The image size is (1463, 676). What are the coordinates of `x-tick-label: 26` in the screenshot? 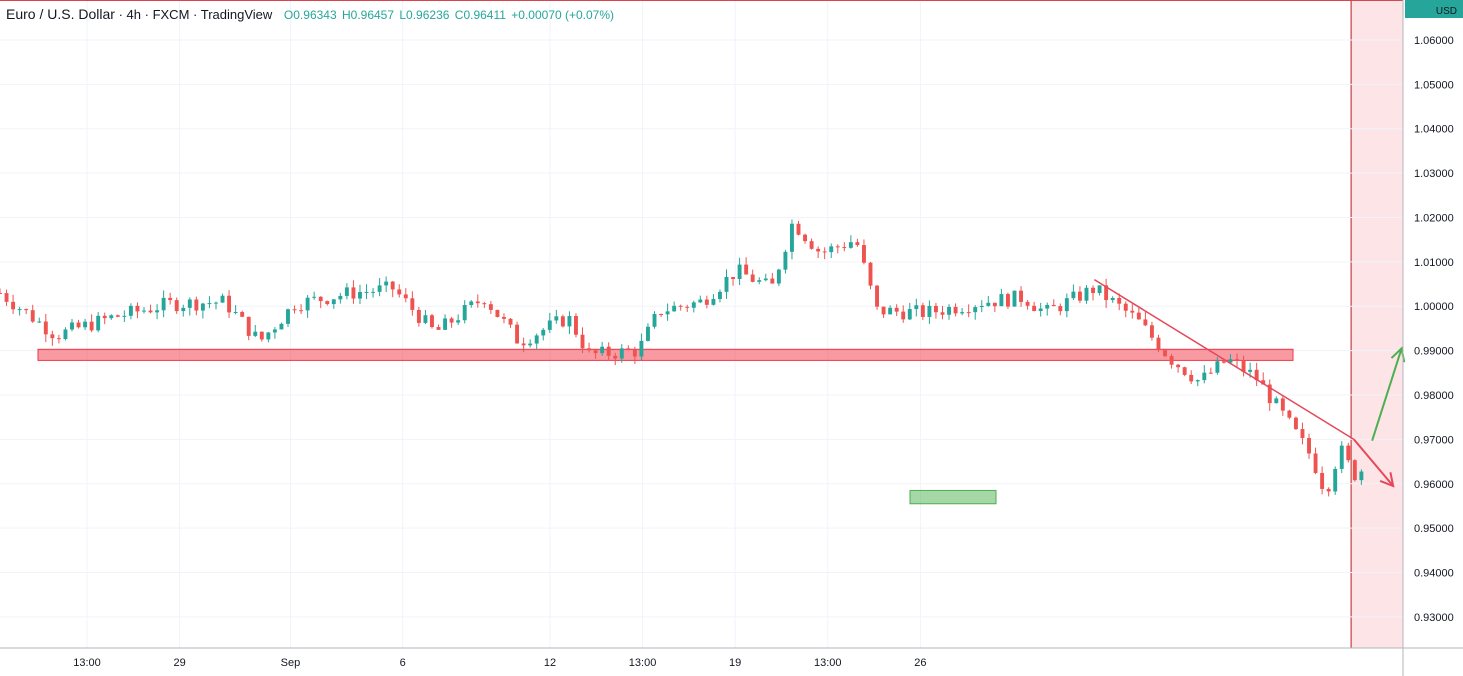 It's located at (920, 663).